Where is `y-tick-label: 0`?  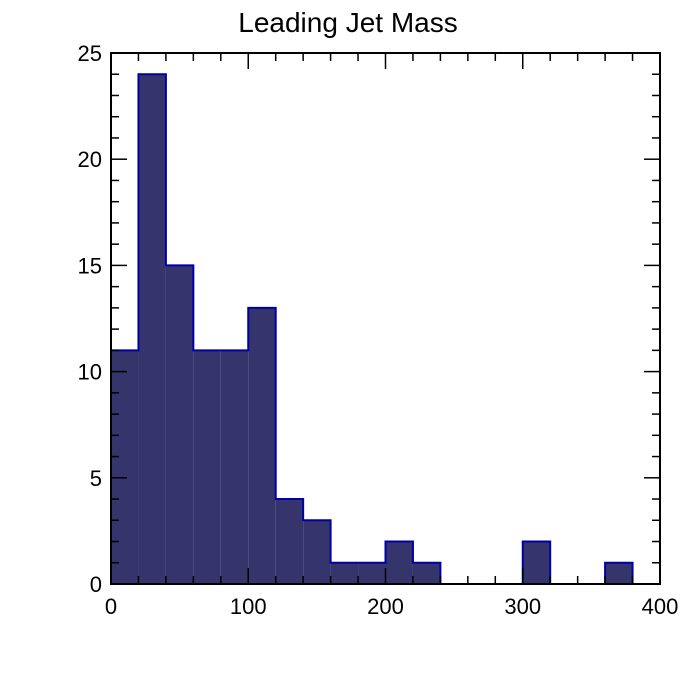
y-tick-label: 0 is located at coordinates (96, 584).